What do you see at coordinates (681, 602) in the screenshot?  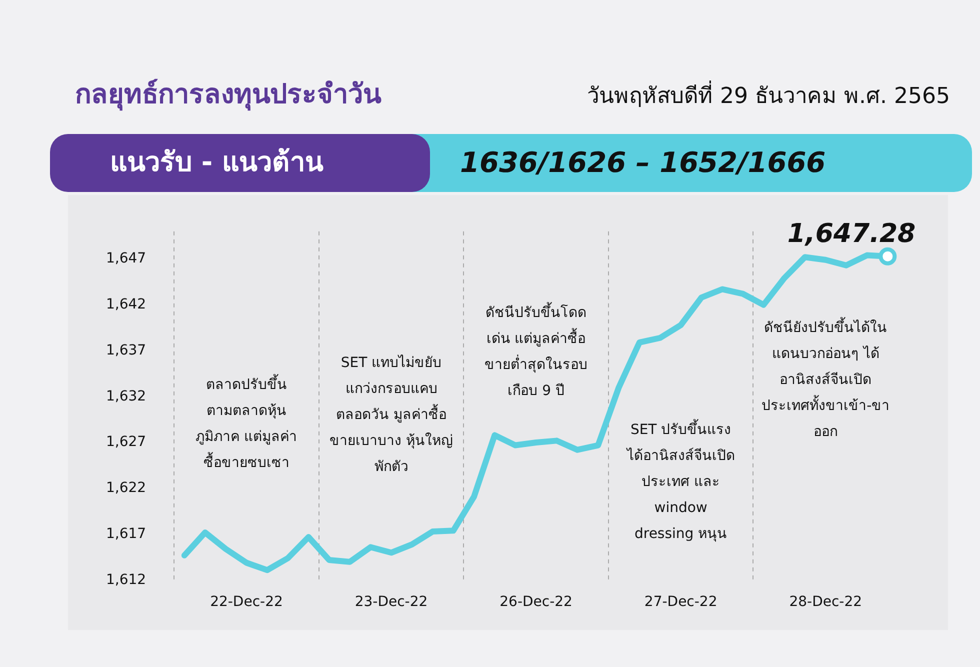 I see `x-tick-label: 27-Dec-22` at bounding box center [681, 602].